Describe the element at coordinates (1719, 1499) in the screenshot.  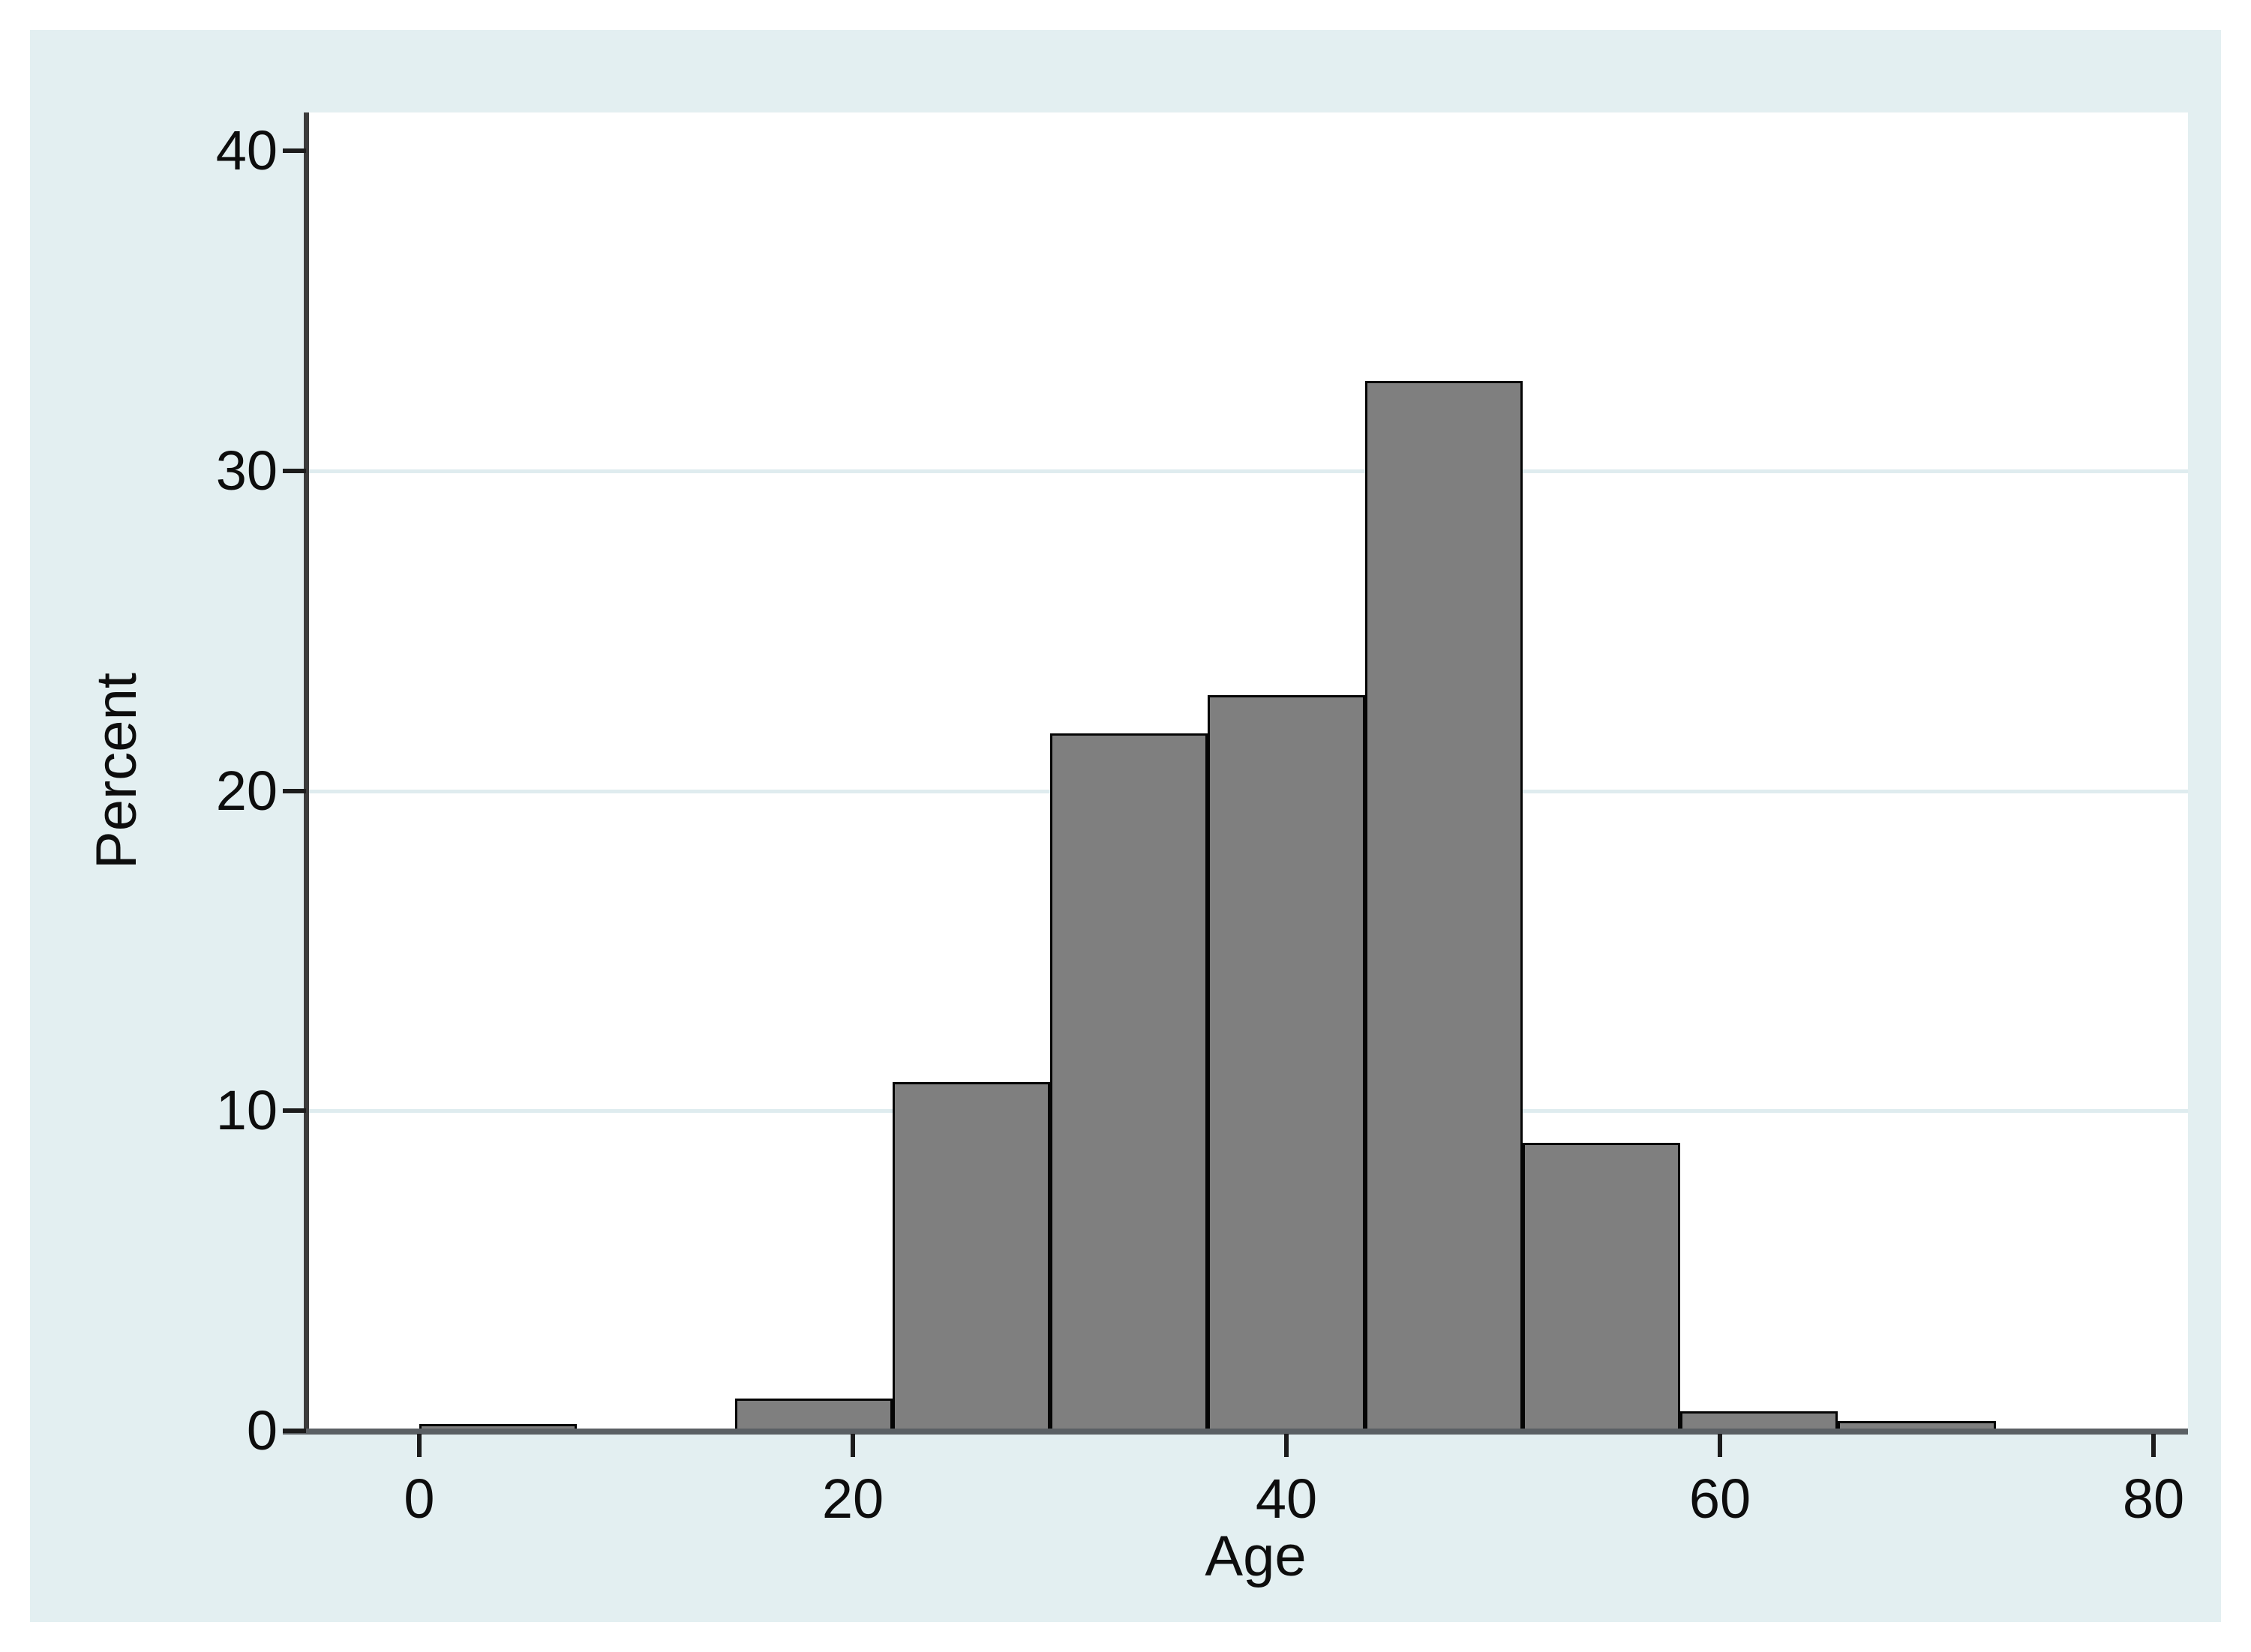
I see `x-tick-label: 60` at that location.